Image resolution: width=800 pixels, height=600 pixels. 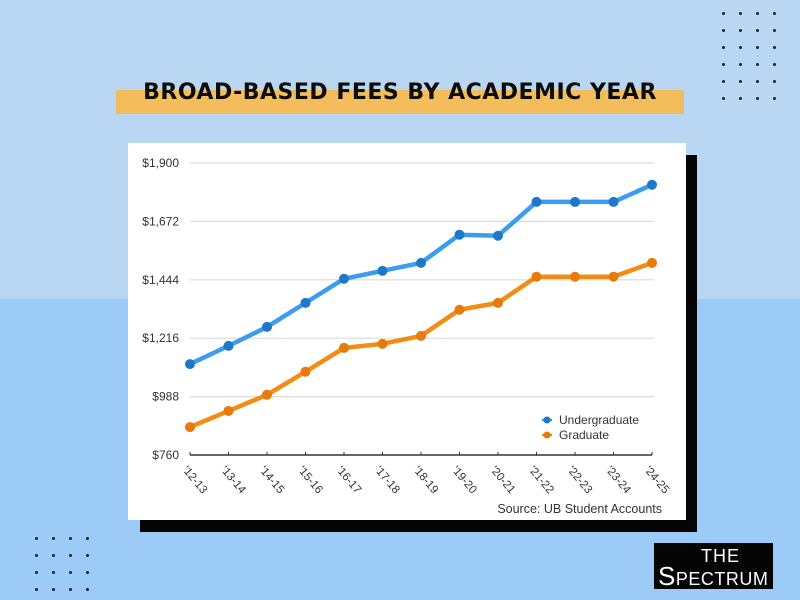 What do you see at coordinates (160, 163) in the screenshot?
I see `y-tick-label: $1,900` at bounding box center [160, 163].